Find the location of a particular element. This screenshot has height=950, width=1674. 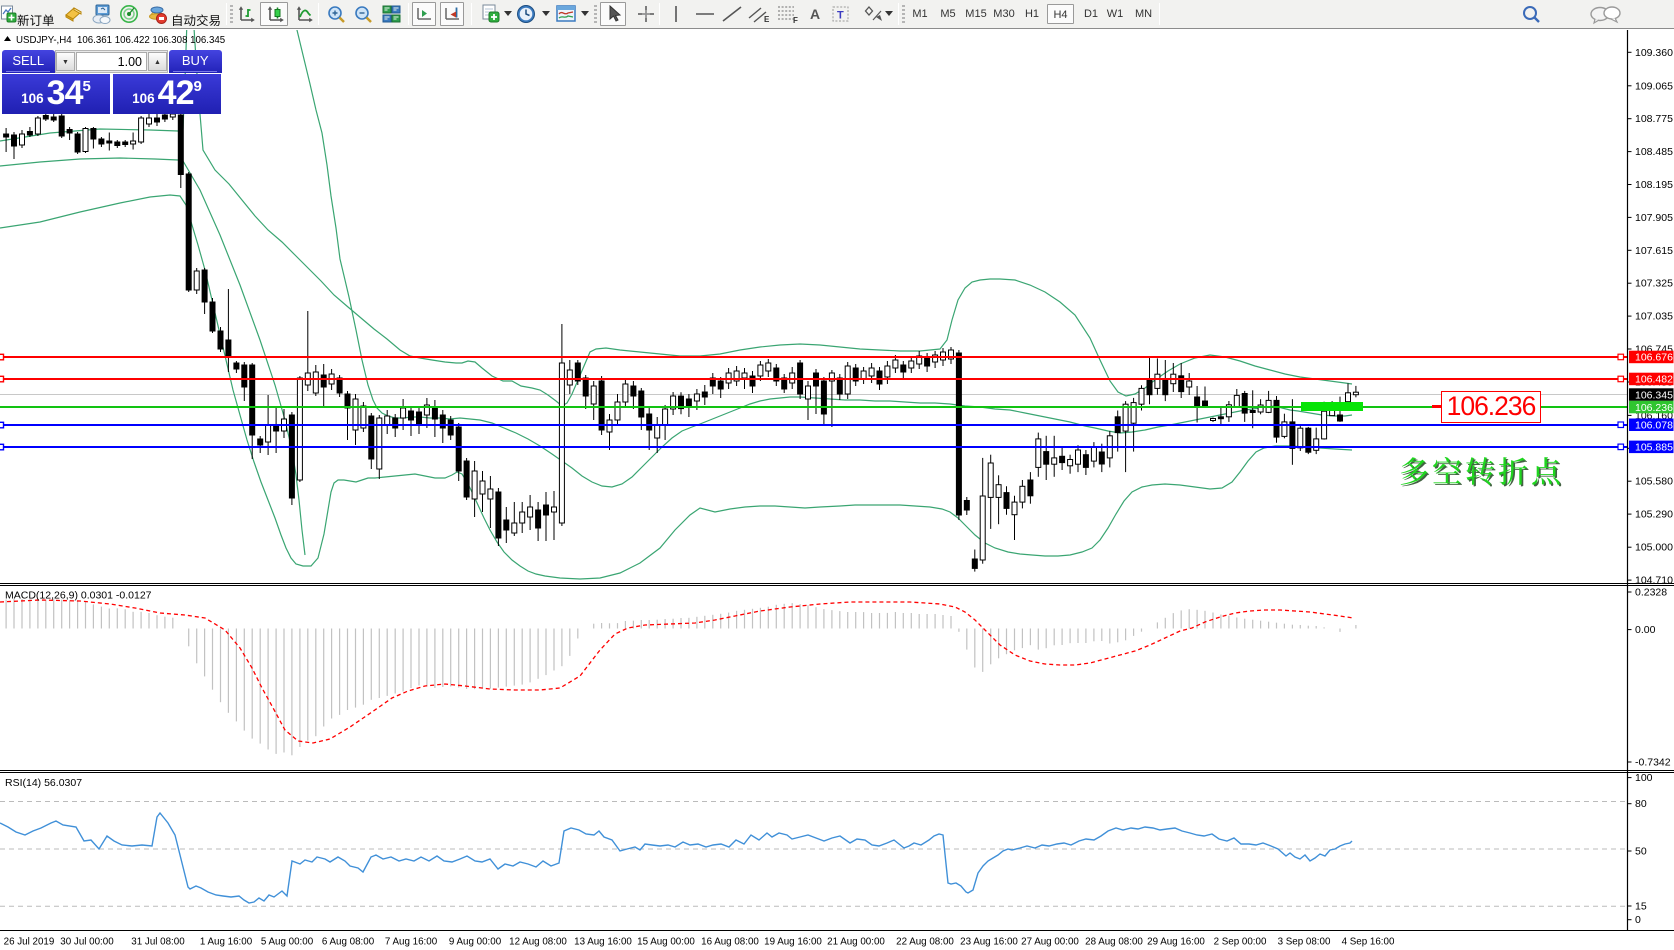

svg-text: 104.710 is located at coordinates (1654, 581).